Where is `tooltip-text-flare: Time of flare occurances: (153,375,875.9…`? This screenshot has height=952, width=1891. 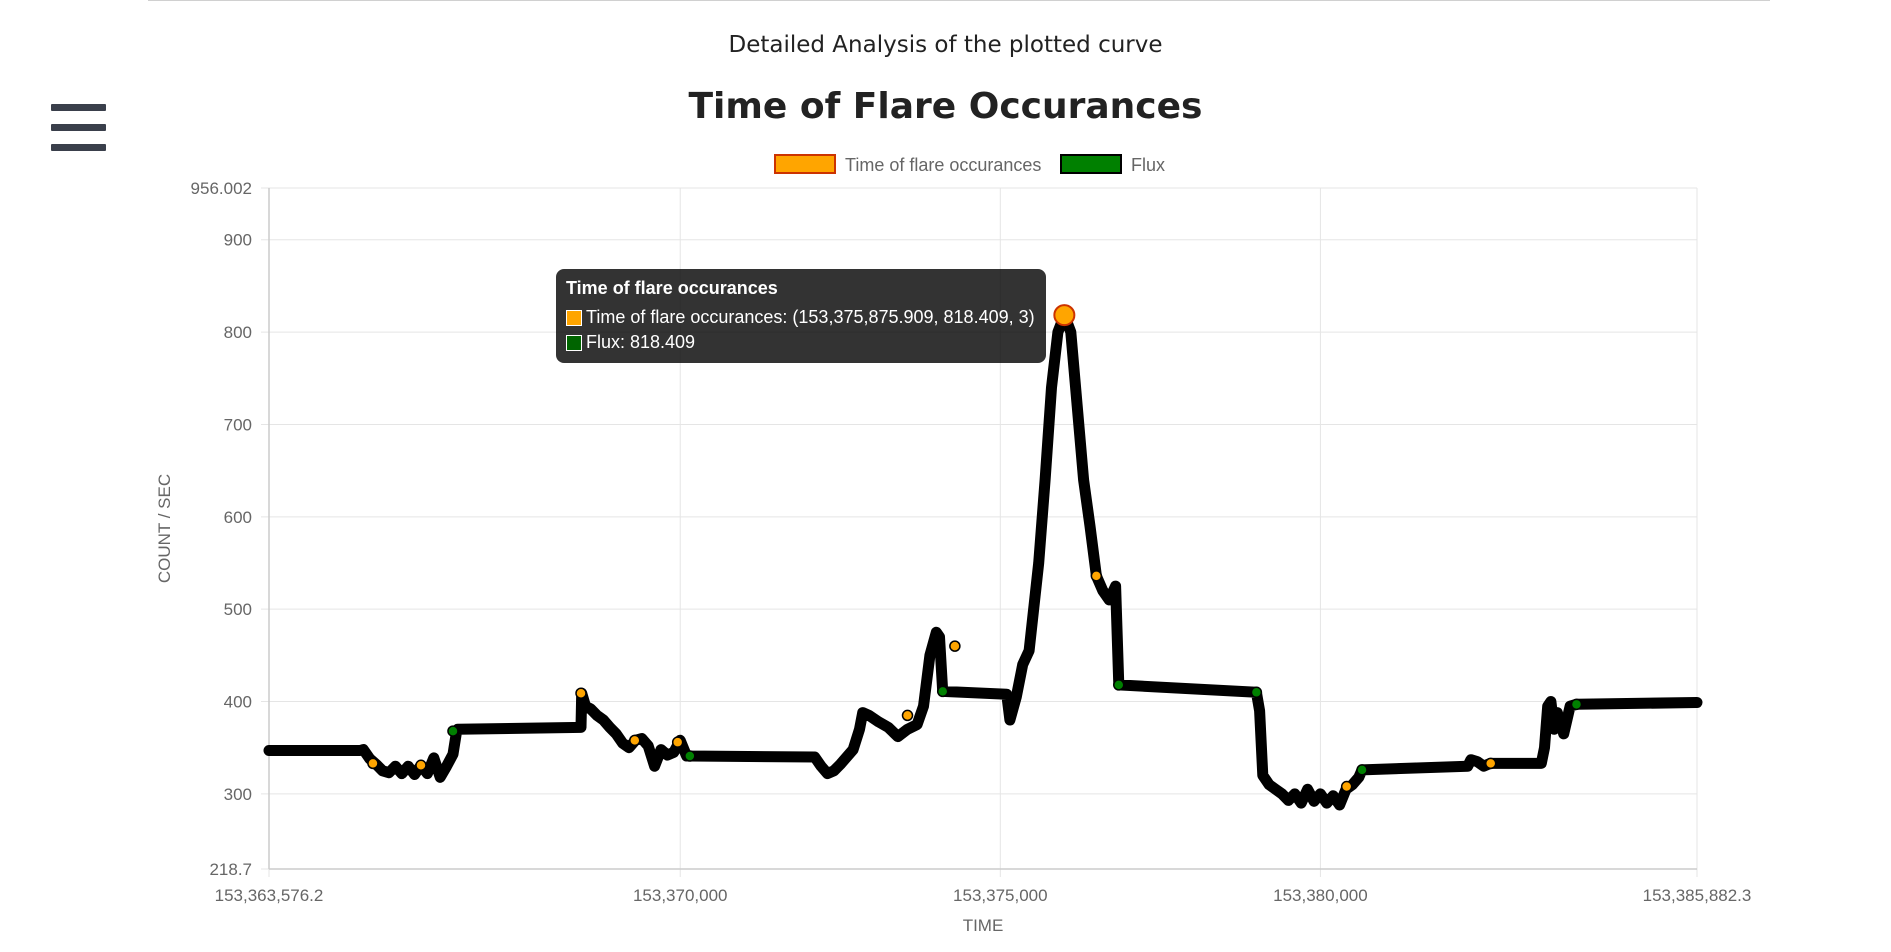 tooltip-text-flare: Time of flare occurances: (153,375,875.9… is located at coordinates (810, 317).